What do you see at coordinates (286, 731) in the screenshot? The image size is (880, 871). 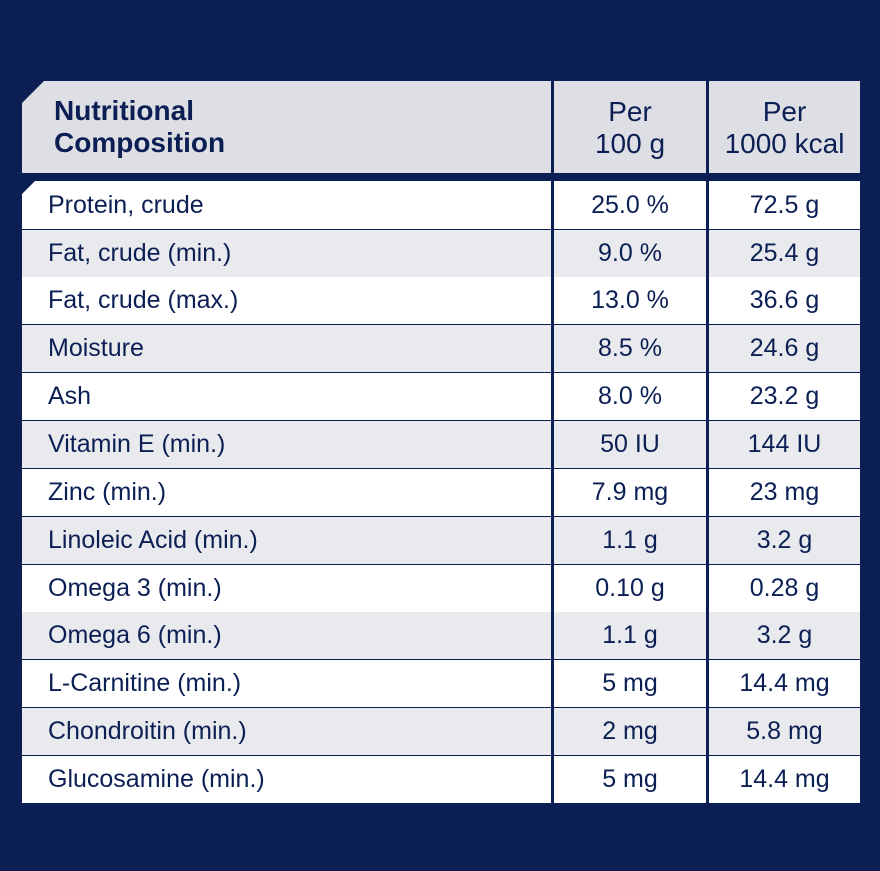 I see `nutrient-cell: Chondroitin (min.)` at bounding box center [286, 731].